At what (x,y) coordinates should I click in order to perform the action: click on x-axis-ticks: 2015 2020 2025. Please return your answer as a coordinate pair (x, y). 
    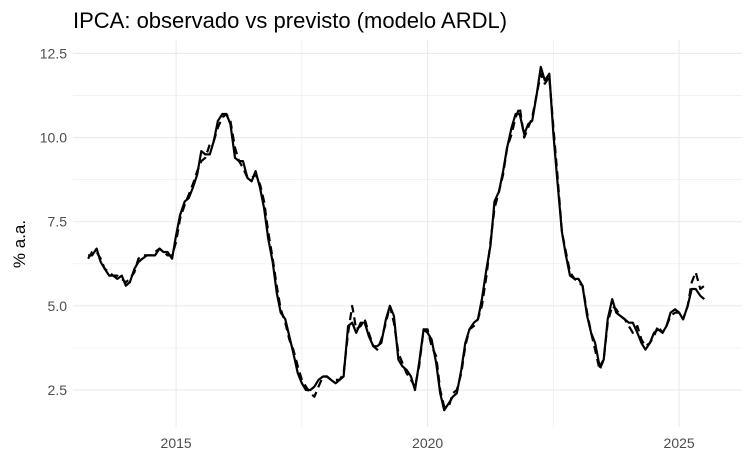
    Looking at the image, I should click on (428, 443).